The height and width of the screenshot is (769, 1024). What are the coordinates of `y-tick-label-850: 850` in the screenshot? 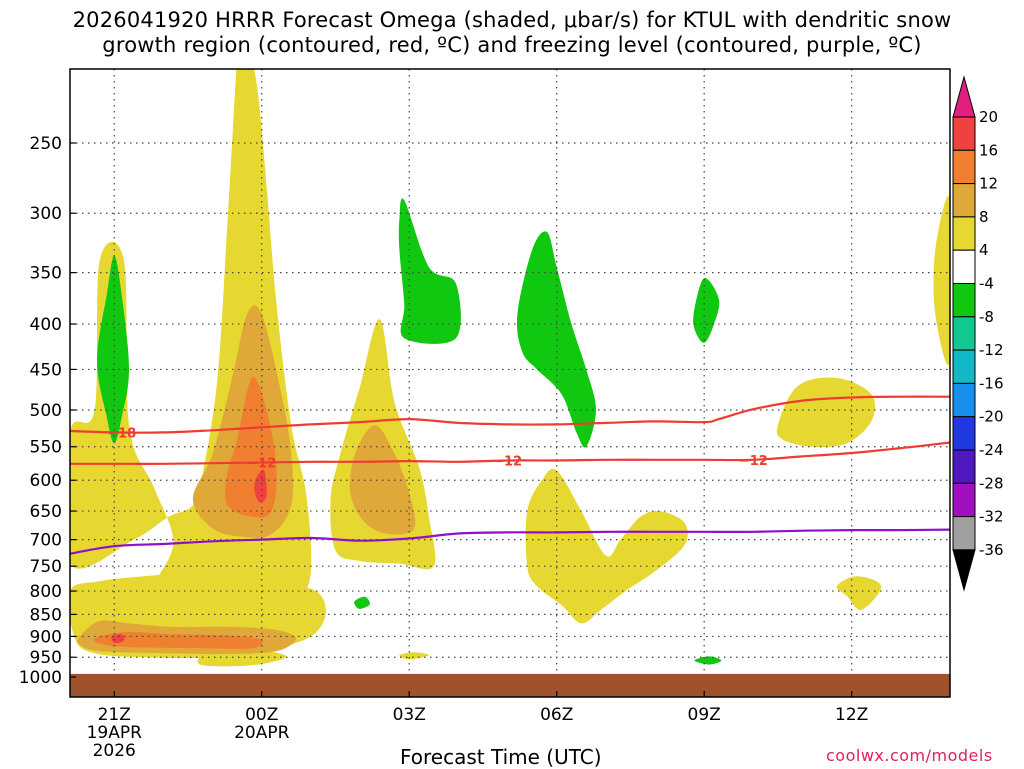 It's located at (46, 615).